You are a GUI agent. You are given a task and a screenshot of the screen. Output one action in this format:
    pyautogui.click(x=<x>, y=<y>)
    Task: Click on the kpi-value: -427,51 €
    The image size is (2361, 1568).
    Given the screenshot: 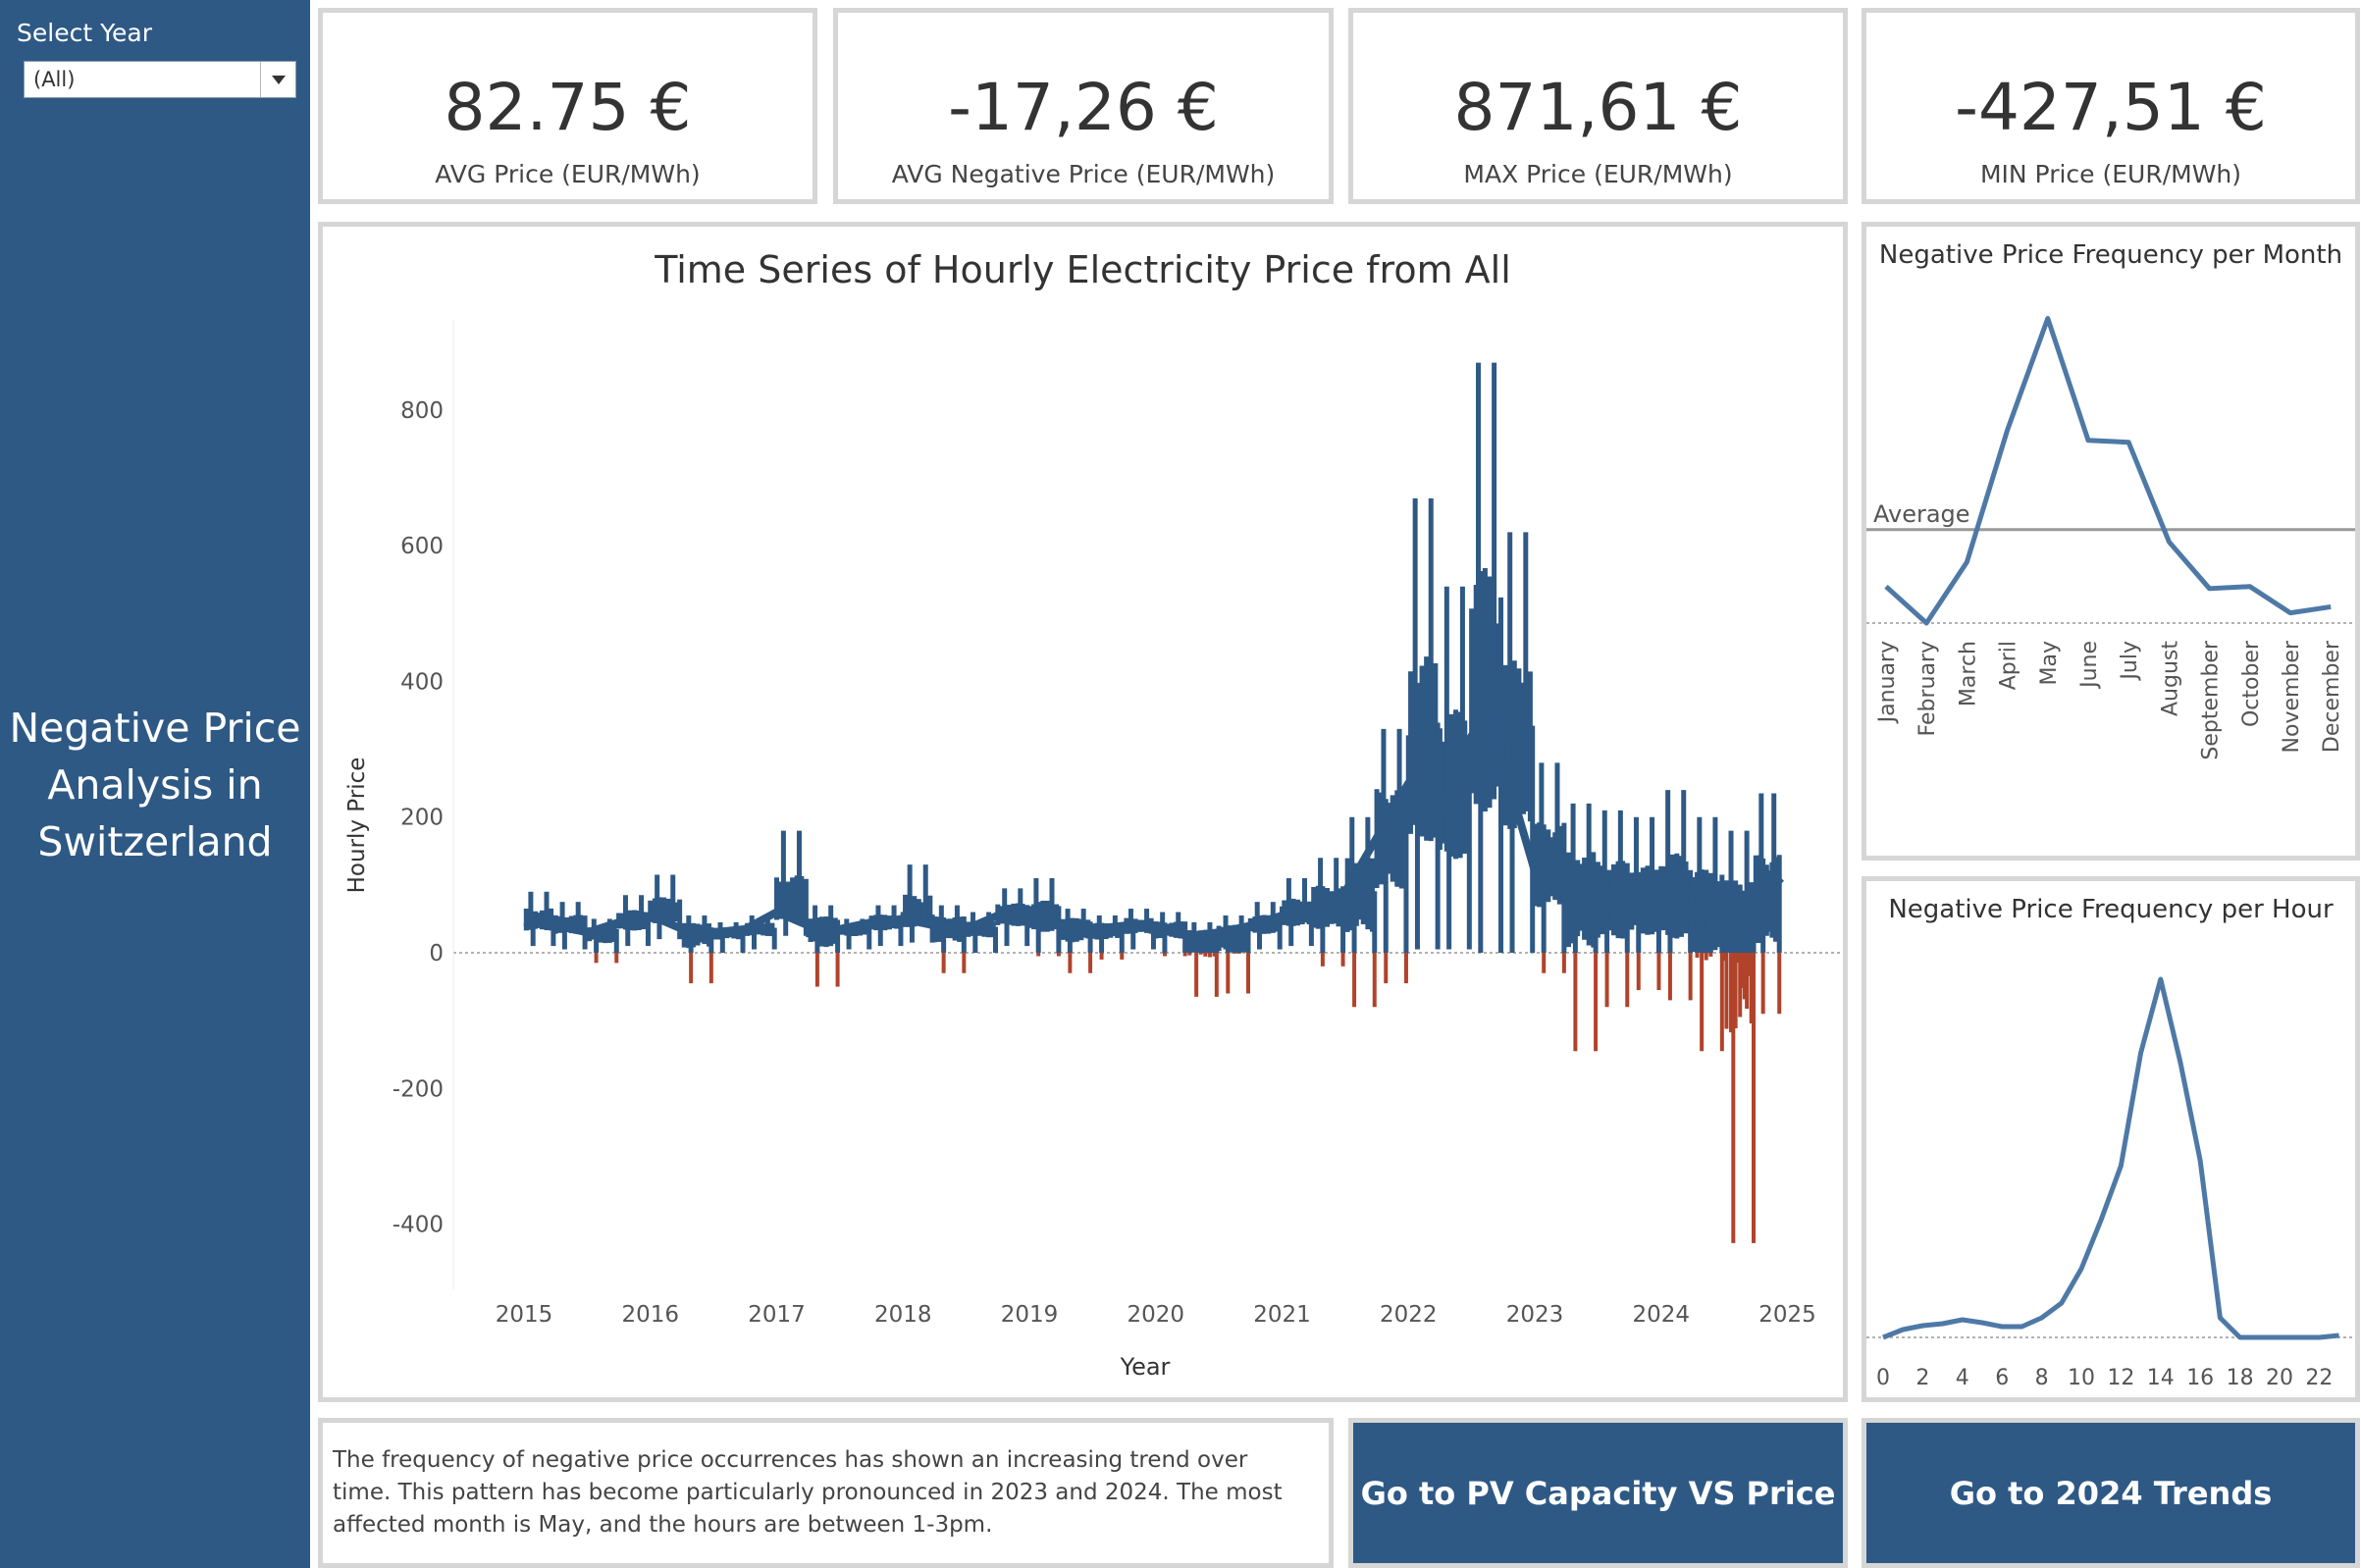 What is the action you would take?
    pyautogui.click(x=2111, y=107)
    